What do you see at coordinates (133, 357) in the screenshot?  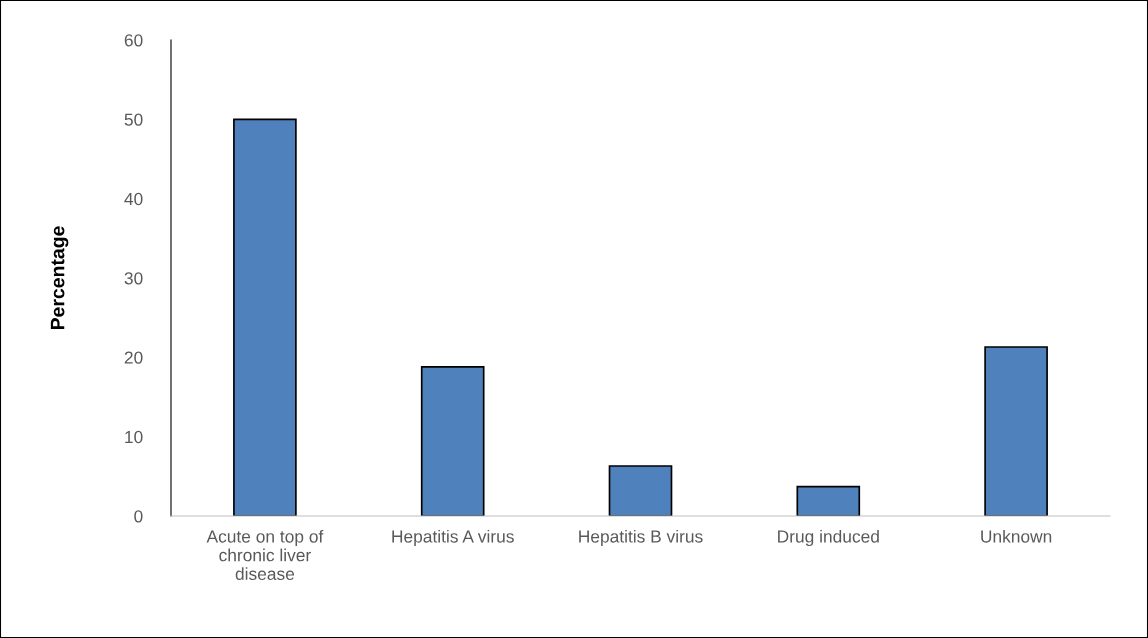 I see `y-tick-label: 20` at bounding box center [133, 357].